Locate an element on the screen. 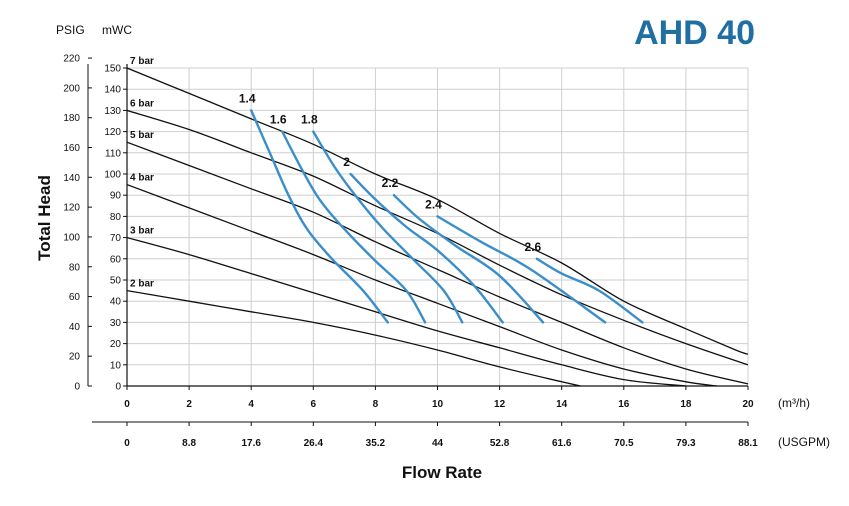  air-label-1-6: 1.6 is located at coordinates (278, 120).